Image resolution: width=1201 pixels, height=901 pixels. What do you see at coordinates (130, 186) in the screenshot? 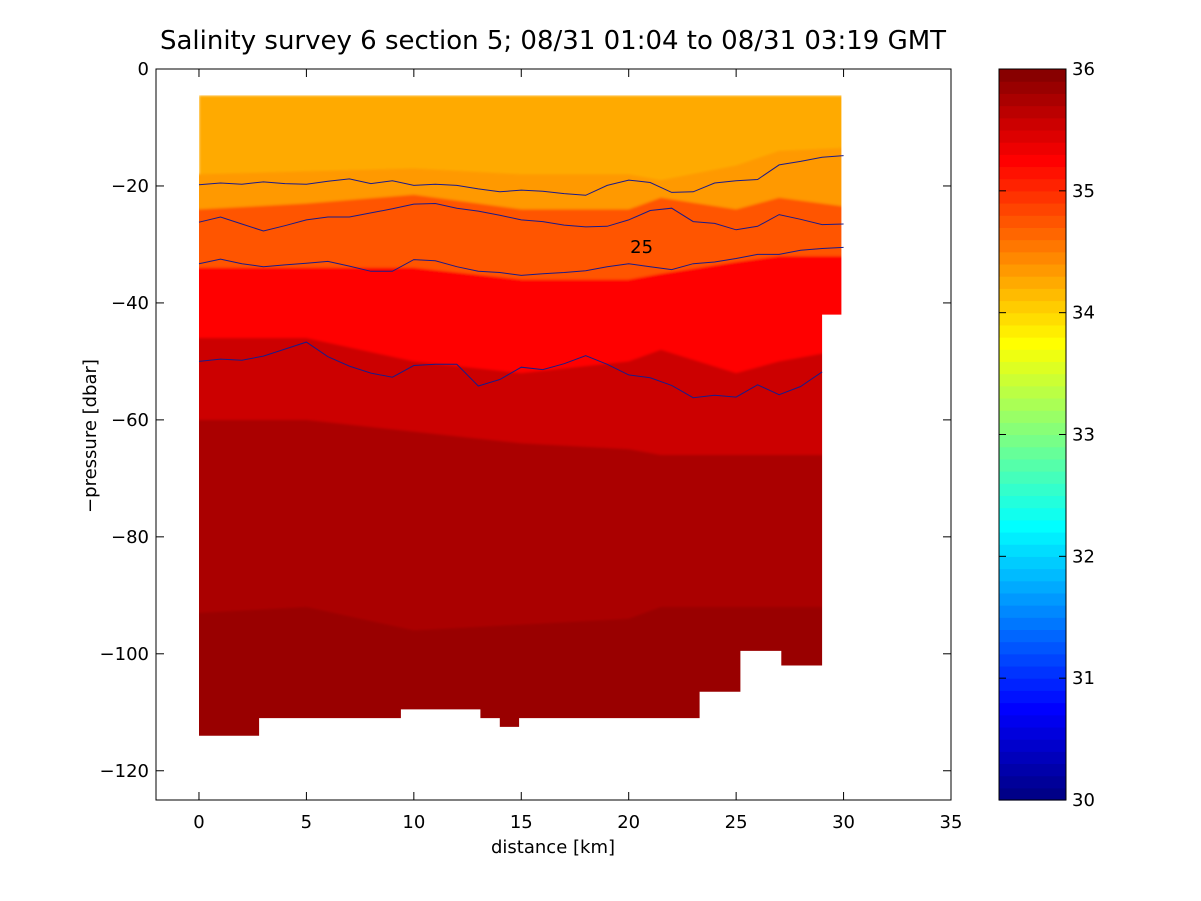
I see `y-tick-label: −20` at bounding box center [130, 186].